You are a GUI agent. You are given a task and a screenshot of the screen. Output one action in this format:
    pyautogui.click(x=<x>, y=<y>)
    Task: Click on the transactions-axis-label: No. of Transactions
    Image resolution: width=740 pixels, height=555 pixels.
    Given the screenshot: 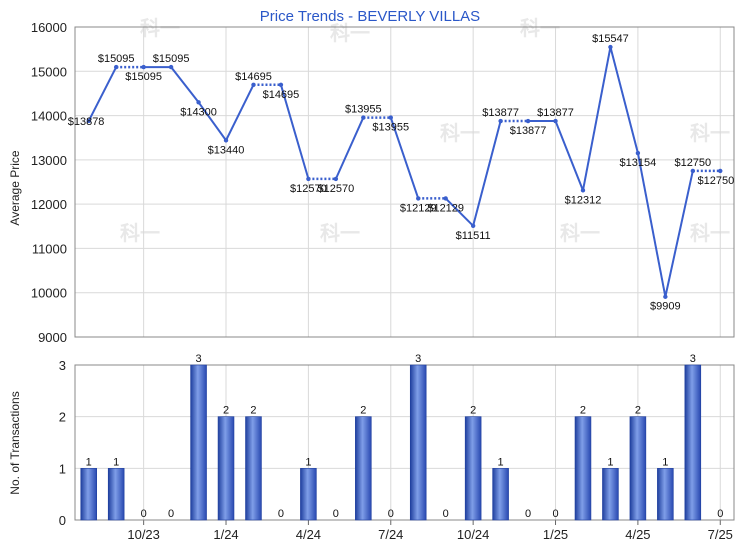 What is the action you would take?
    pyautogui.click(x=15, y=442)
    